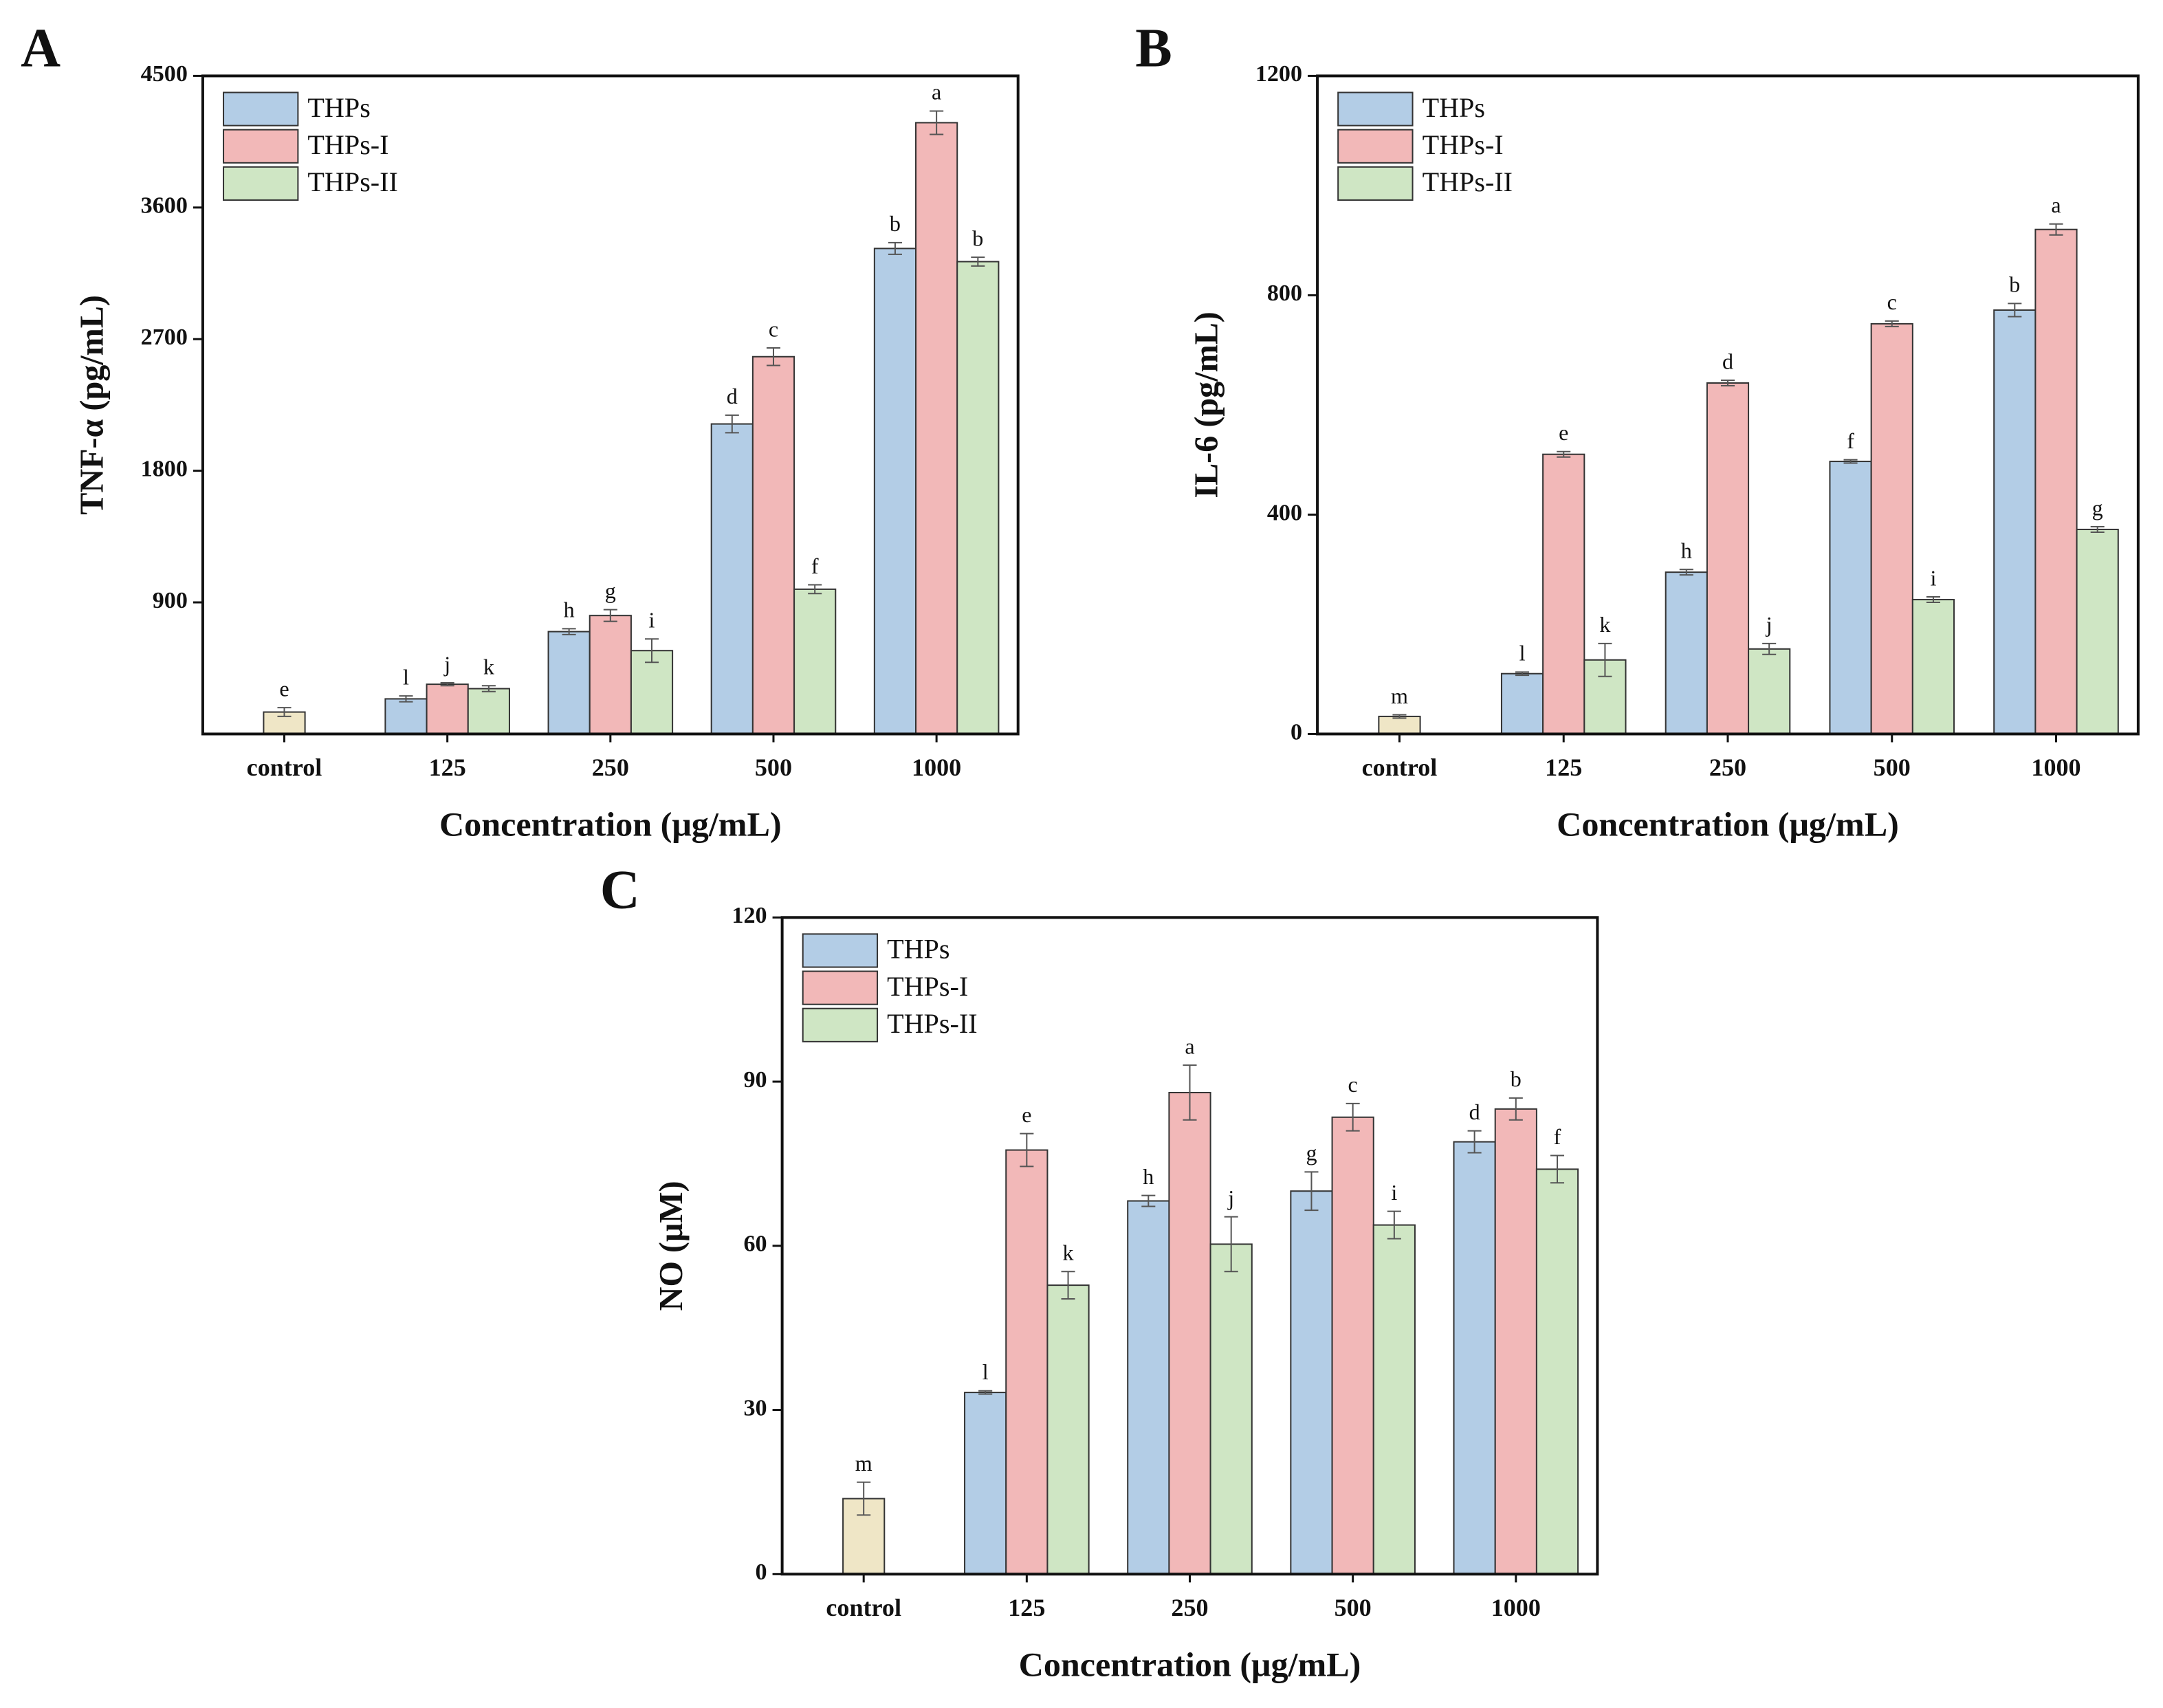  What do you see at coordinates (620, 890) in the screenshot?
I see `panel-label: C` at bounding box center [620, 890].